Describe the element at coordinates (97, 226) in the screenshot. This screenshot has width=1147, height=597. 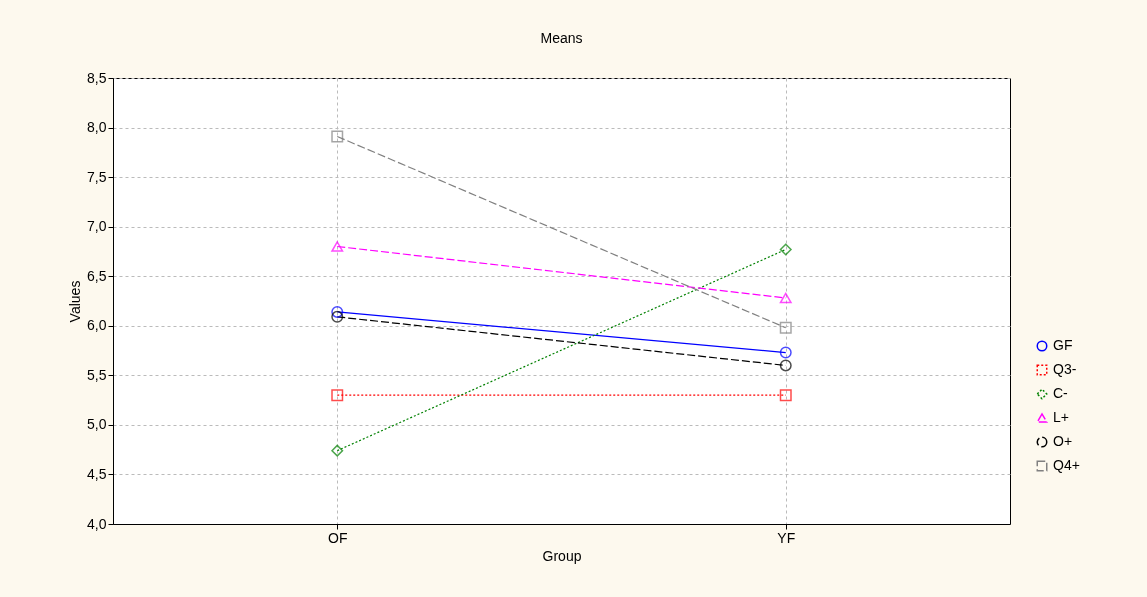
I see `y-tick-label: 7,0` at that location.